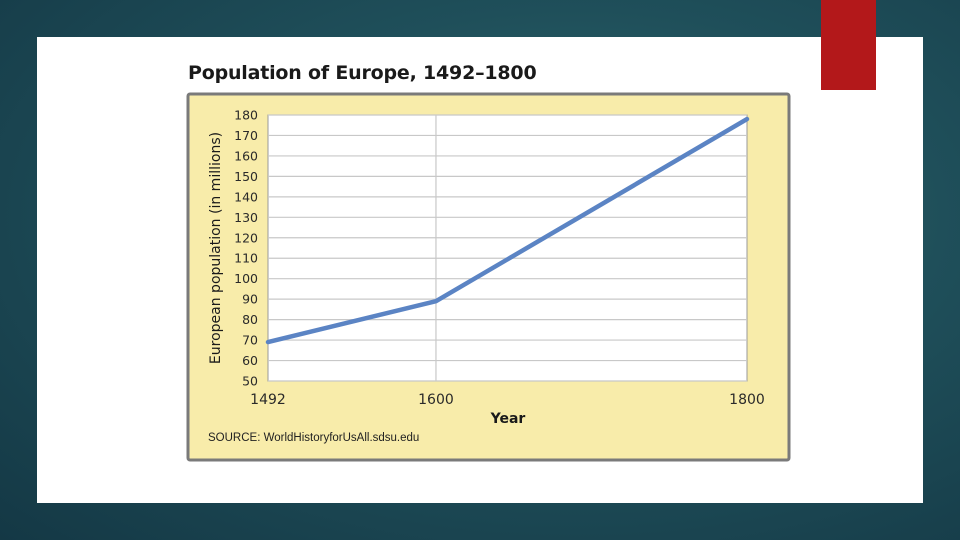  What do you see at coordinates (216, 248) in the screenshot?
I see `y-axis-title: European population (in millions)` at bounding box center [216, 248].